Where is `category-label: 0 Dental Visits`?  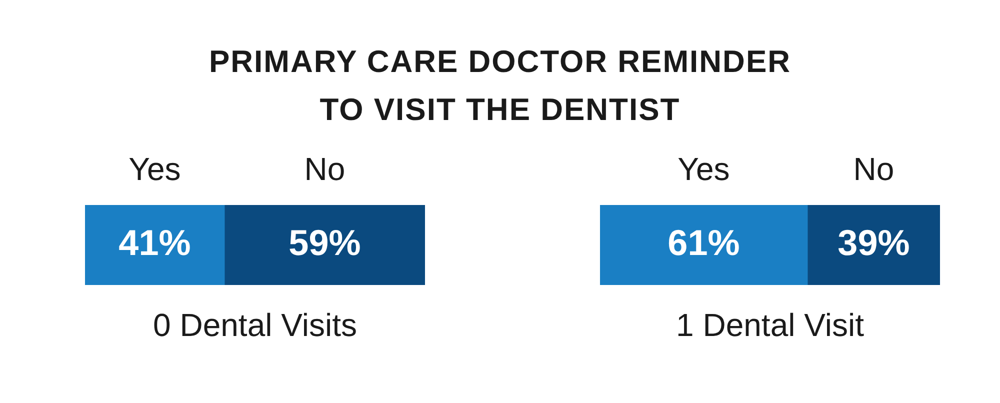 category-label: 0 Dental Visits is located at coordinates (255, 324).